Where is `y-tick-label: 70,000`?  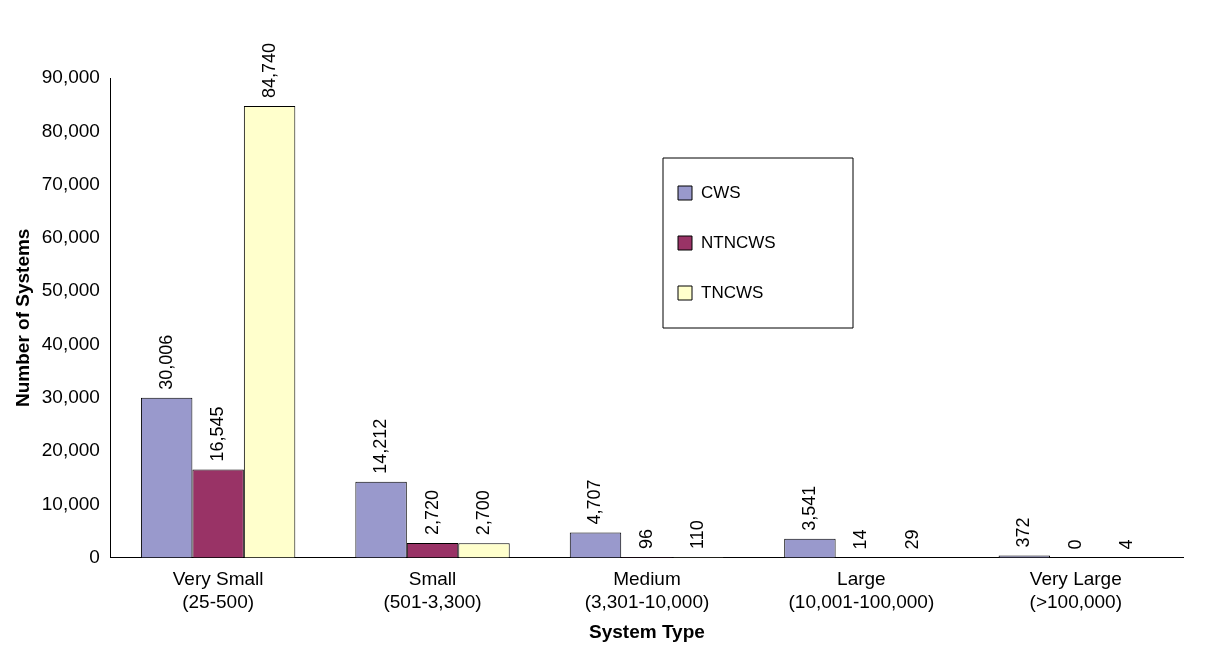 y-tick-label: 70,000 is located at coordinates (70, 183).